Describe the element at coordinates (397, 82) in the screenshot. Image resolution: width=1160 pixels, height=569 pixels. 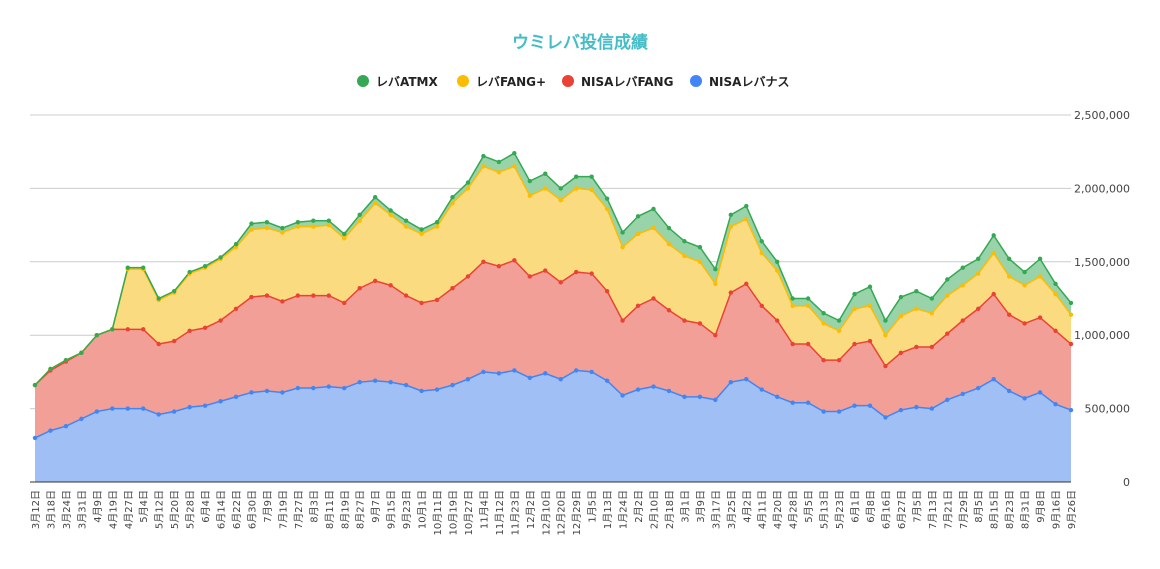
I see `legend-item: レバATMX` at that location.